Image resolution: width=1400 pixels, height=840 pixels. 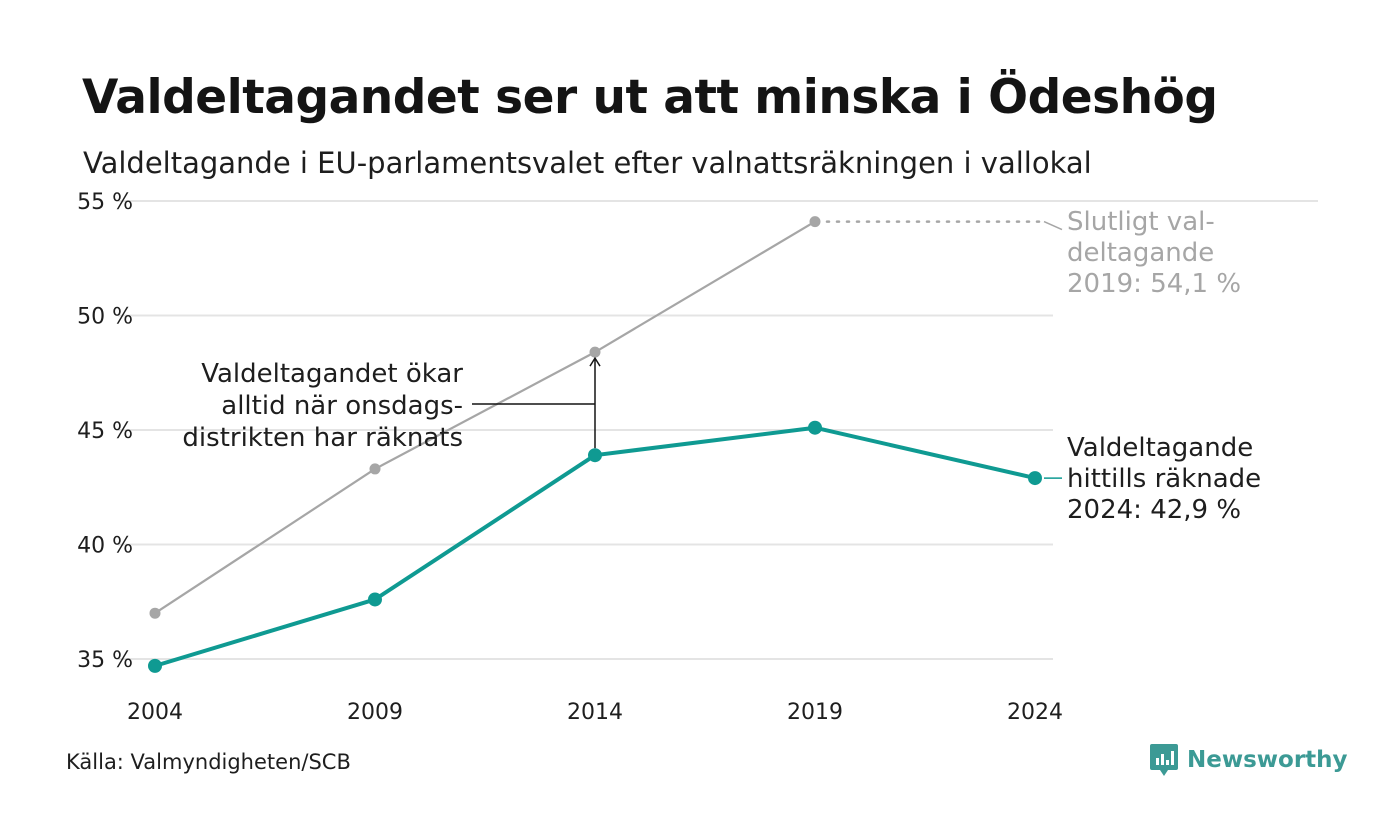 I want to click on final-turnout-series-point-2014, so click(x=595, y=352).